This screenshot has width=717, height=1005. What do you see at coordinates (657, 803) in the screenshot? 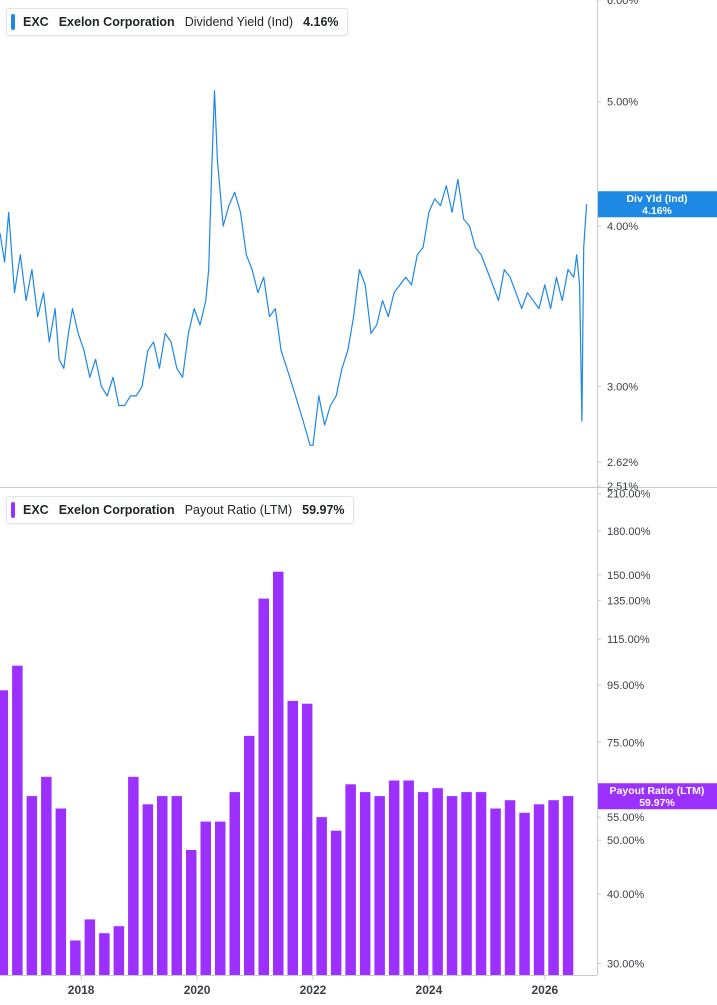
I see `flag-value: 59.97%` at bounding box center [657, 803].